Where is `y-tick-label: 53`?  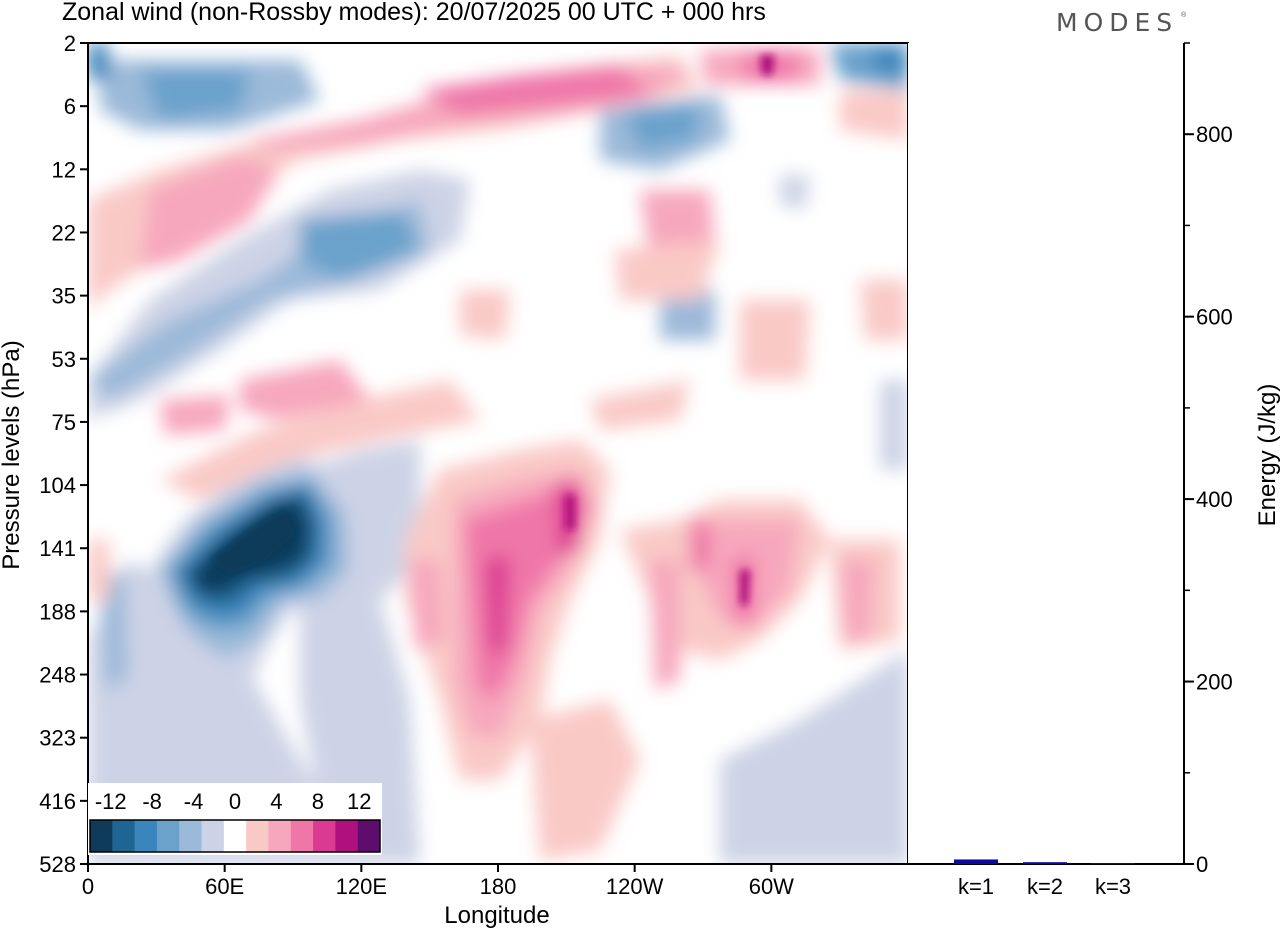 y-tick-label: 53 is located at coordinates (64, 359).